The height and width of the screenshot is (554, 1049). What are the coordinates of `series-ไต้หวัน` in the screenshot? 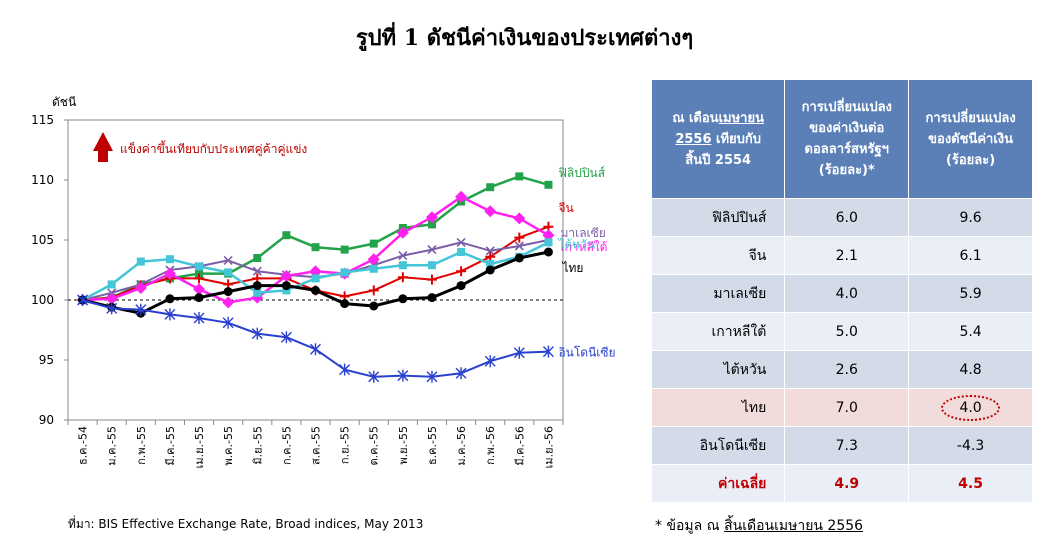 It's located at (315, 271).